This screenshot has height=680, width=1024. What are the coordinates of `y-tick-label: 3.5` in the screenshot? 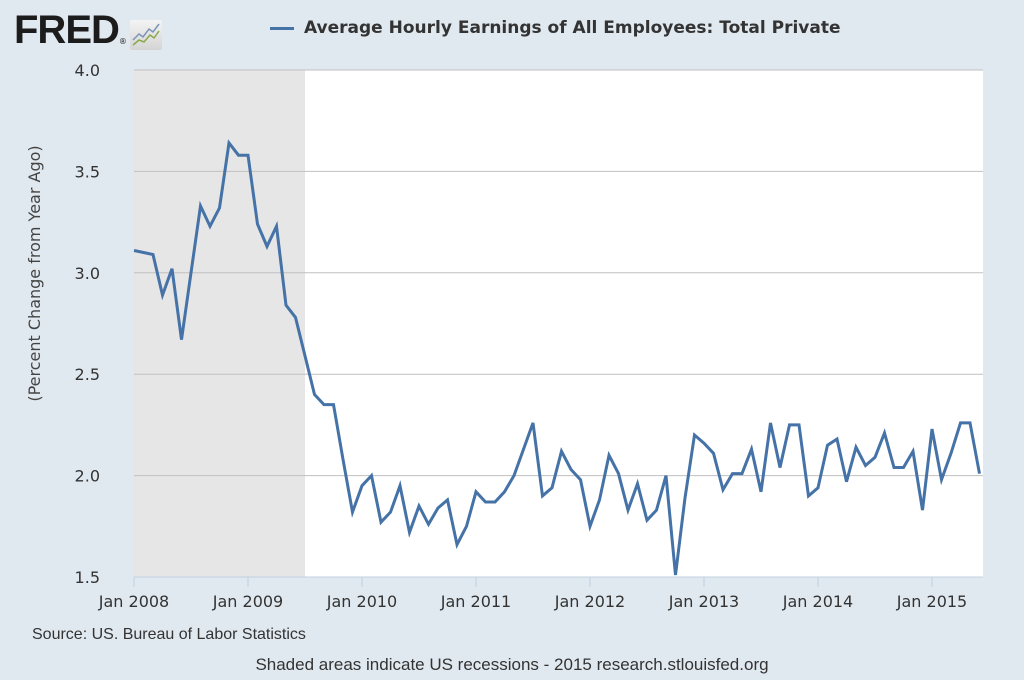 It's located at (87, 171).